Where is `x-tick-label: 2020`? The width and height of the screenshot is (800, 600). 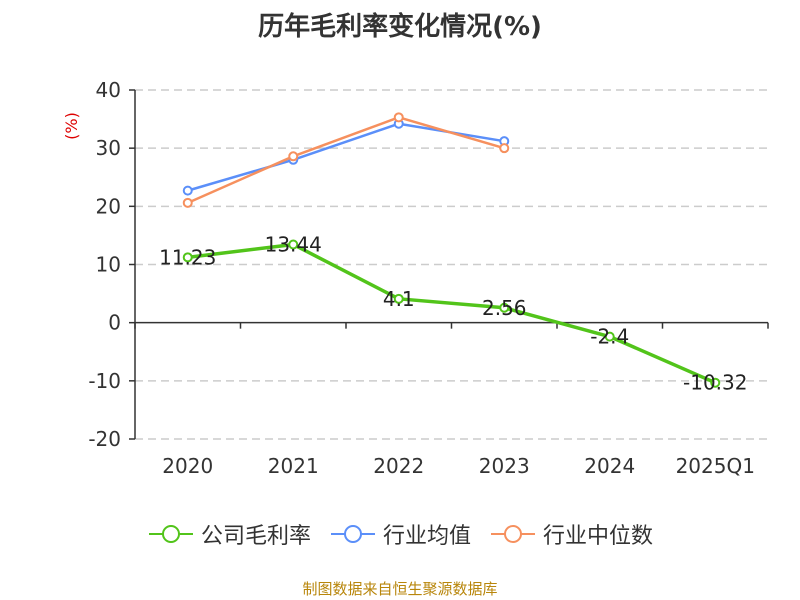 x-tick-label: 2020 is located at coordinates (187, 466).